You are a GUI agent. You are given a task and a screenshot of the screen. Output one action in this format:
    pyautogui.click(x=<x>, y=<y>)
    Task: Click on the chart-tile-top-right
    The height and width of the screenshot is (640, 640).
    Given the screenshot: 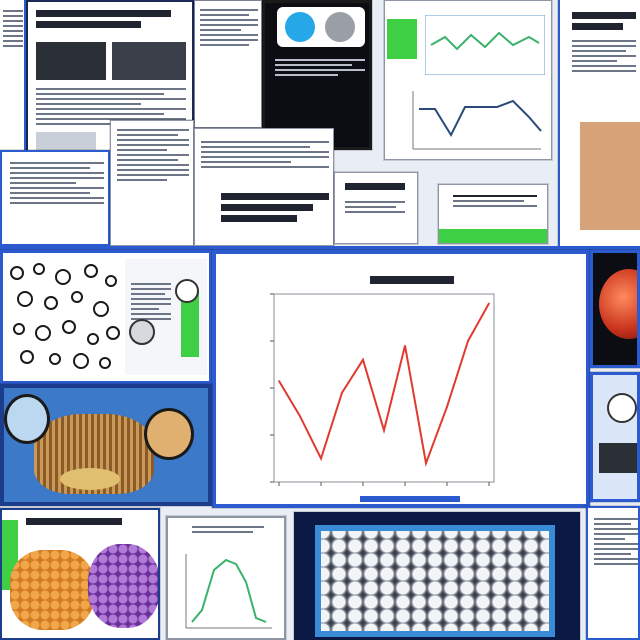 What is the action you would take?
    pyautogui.click(x=468, y=80)
    